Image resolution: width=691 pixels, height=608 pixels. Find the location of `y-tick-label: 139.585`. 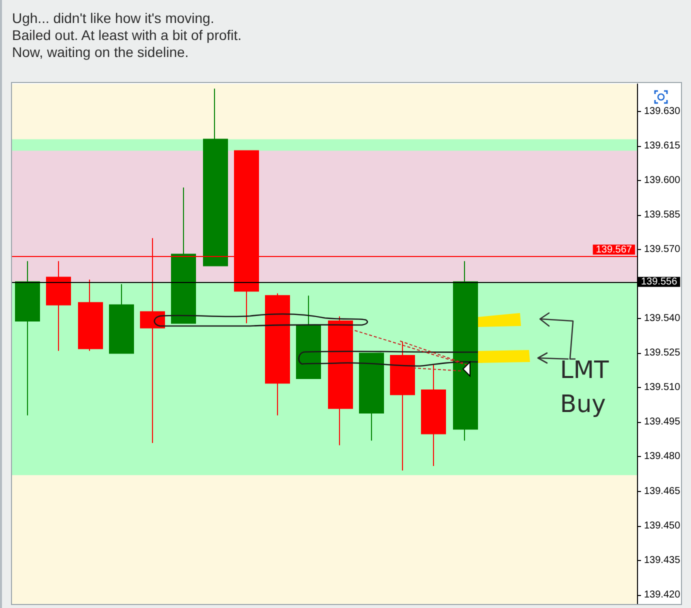

y-tick-label: 139.585 is located at coordinates (662, 215).